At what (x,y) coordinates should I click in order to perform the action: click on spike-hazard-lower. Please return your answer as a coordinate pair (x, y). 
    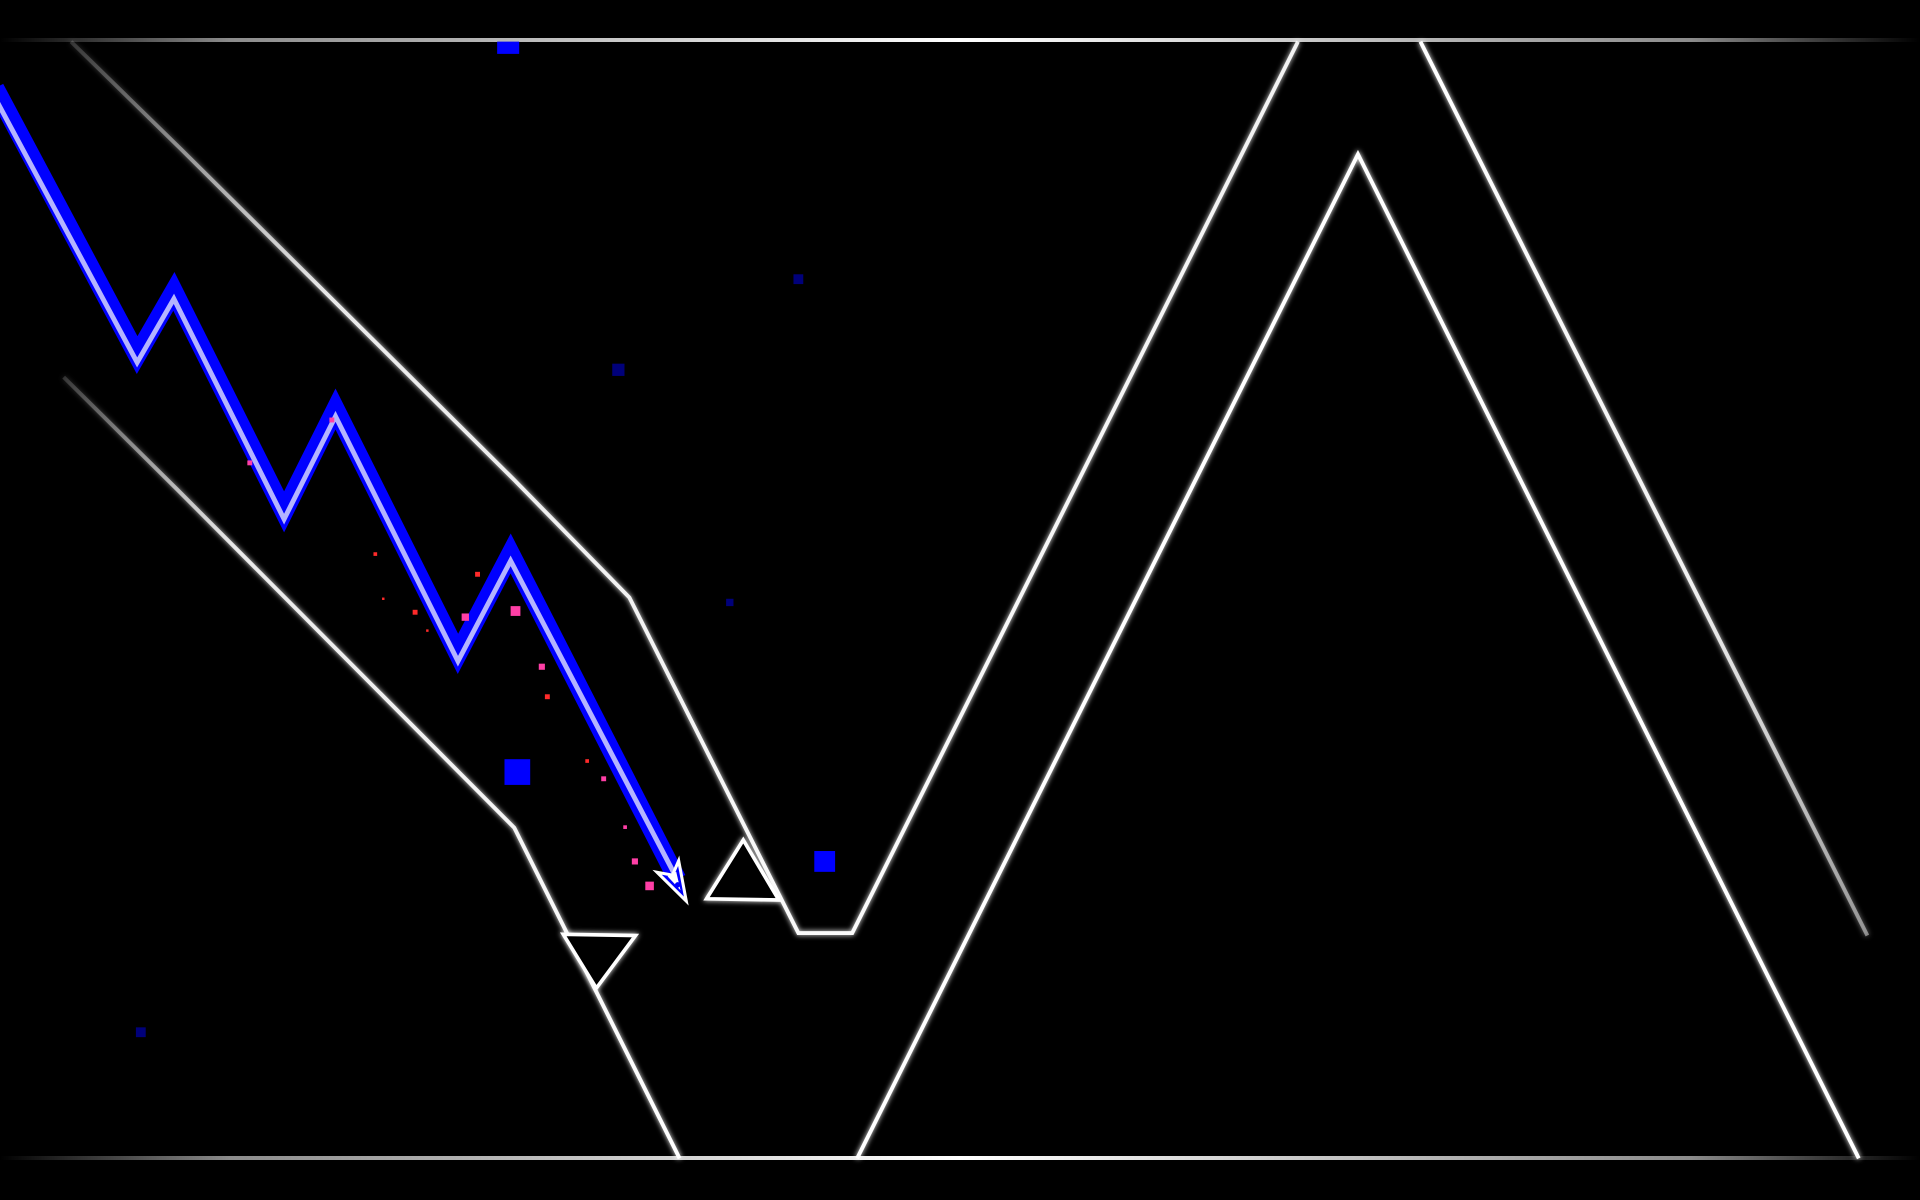
    Looking at the image, I should click on (599, 962).